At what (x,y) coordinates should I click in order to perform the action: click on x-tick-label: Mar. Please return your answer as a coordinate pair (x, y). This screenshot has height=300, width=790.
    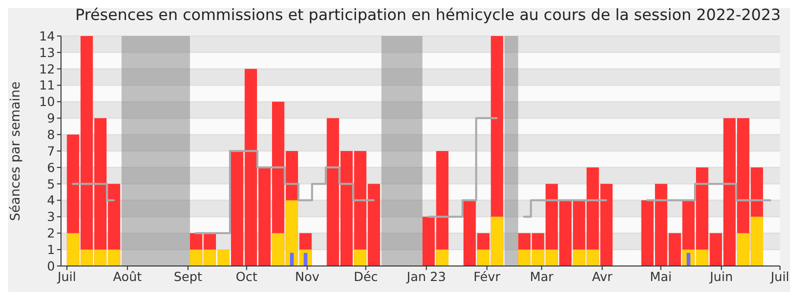
    Looking at the image, I should click on (542, 276).